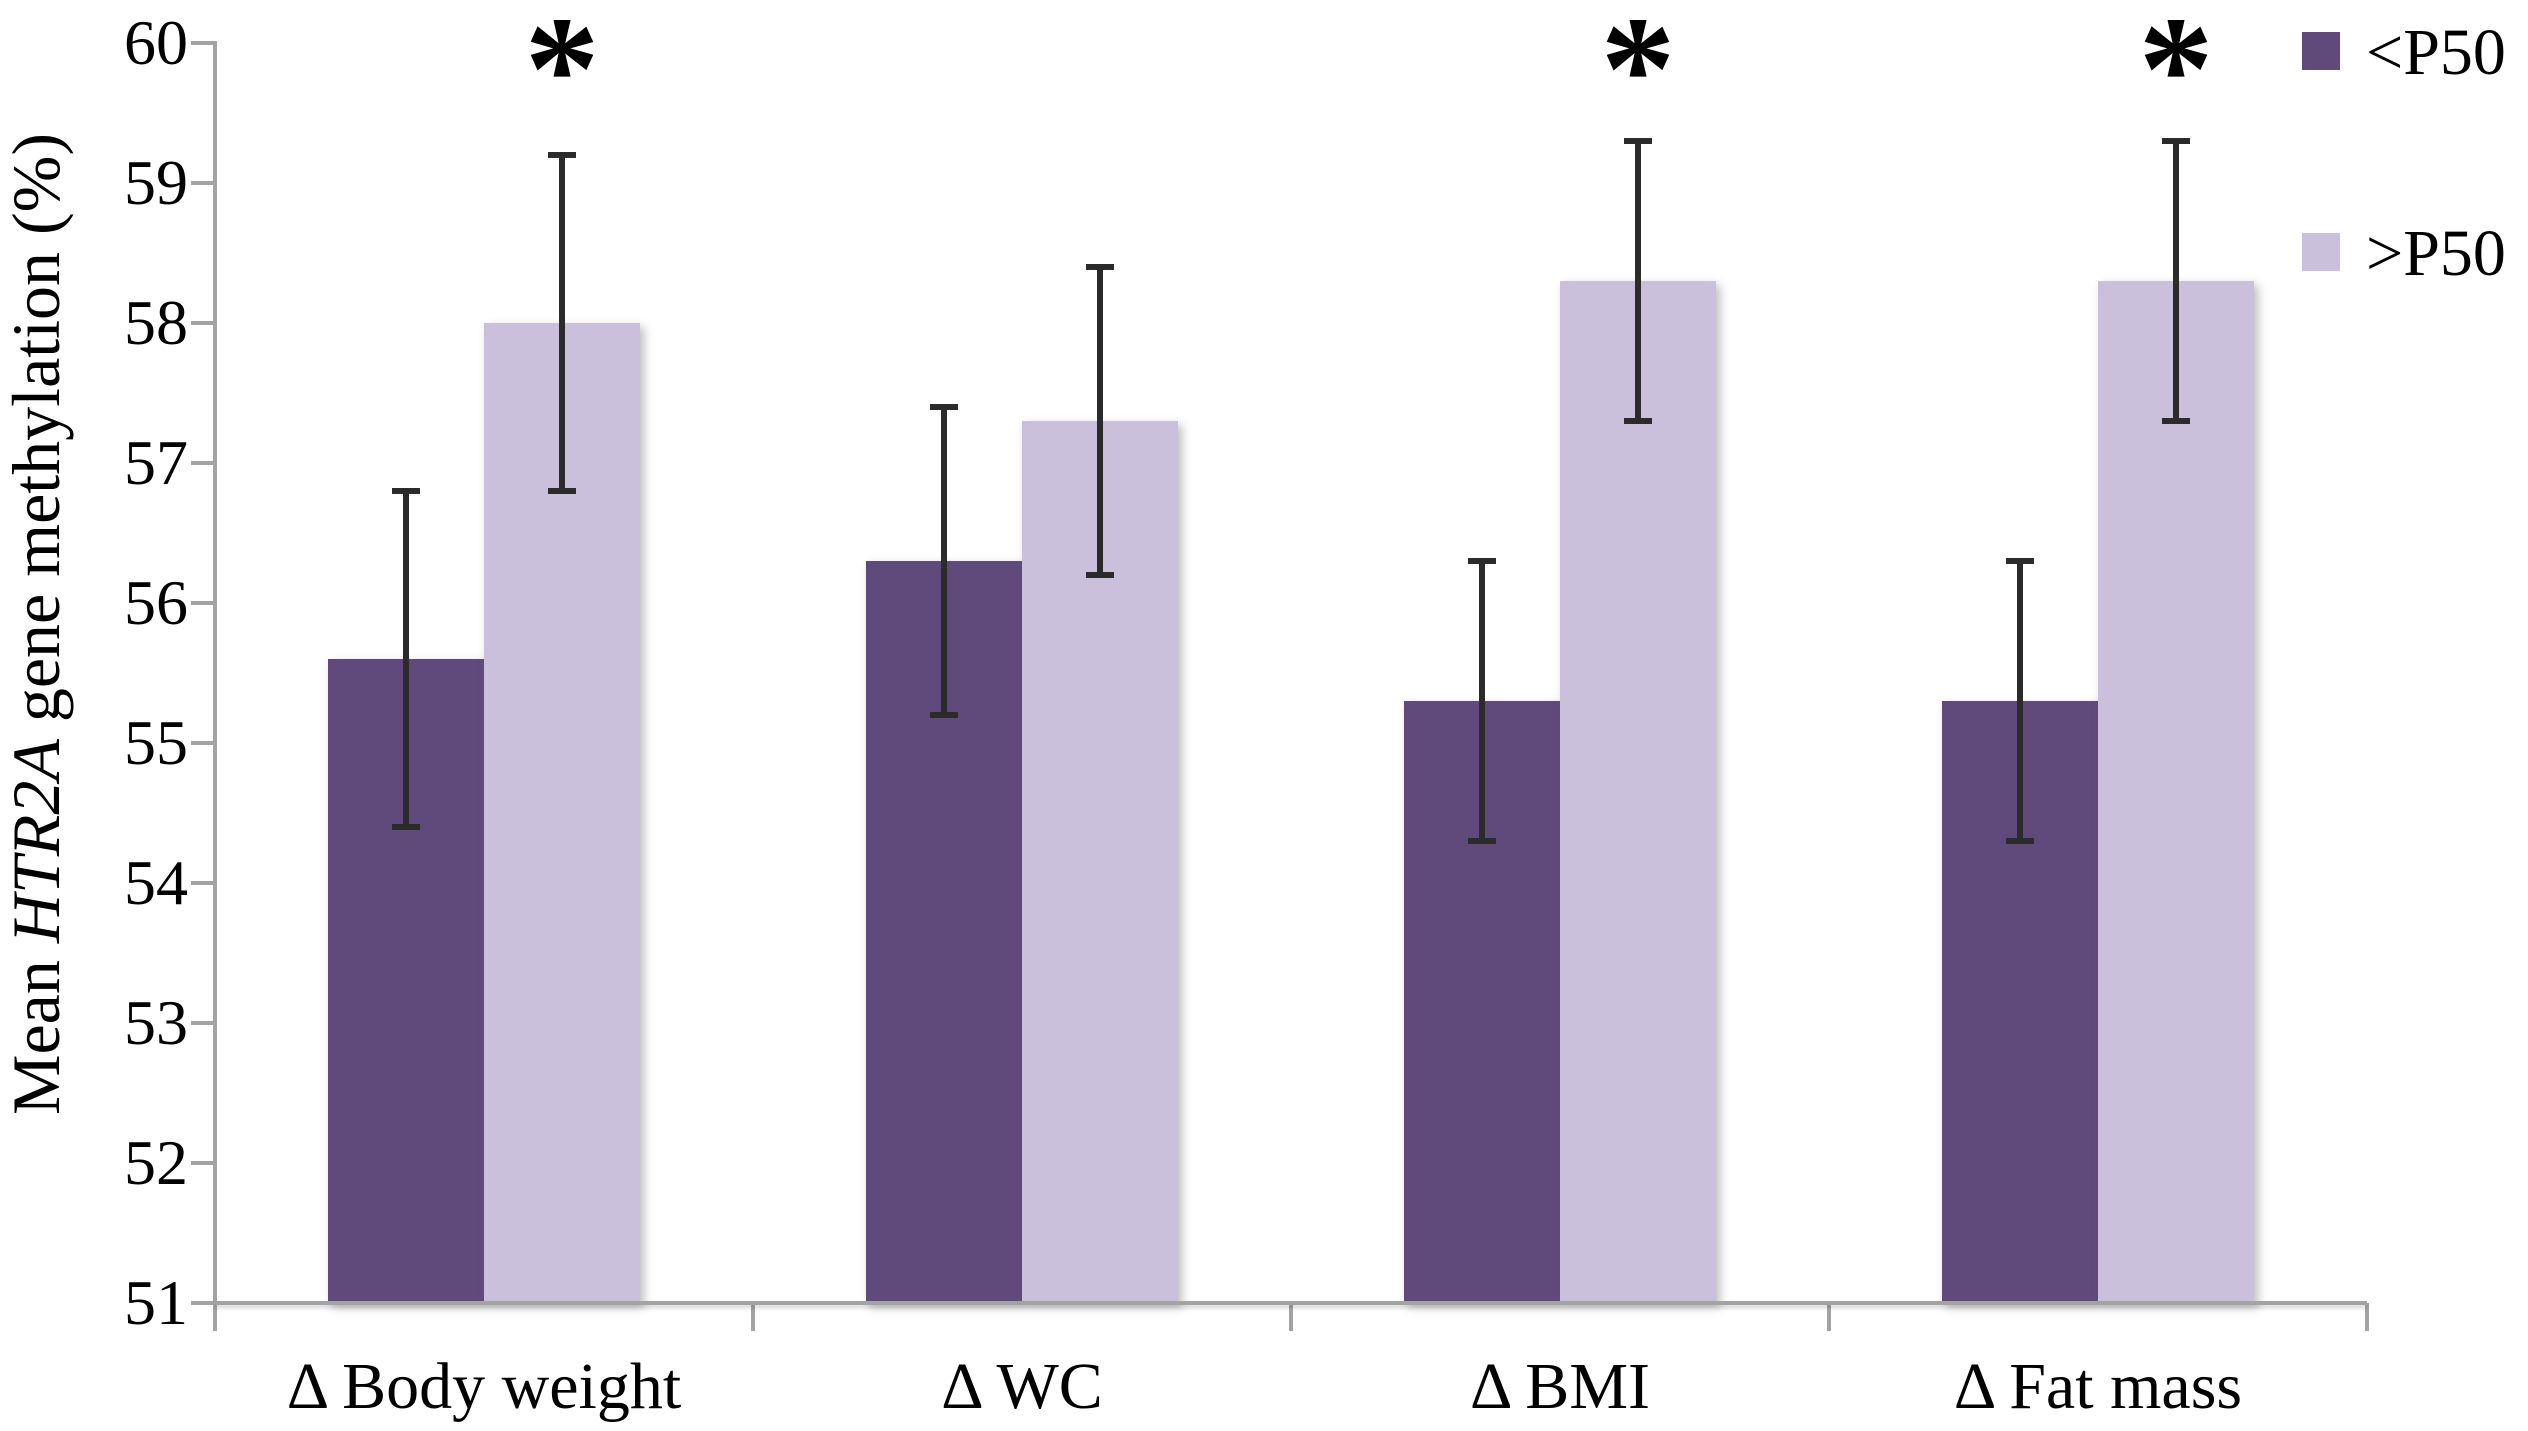  What do you see at coordinates (1638, 792) in the screenshot?
I see `bar-s1-c2` at bounding box center [1638, 792].